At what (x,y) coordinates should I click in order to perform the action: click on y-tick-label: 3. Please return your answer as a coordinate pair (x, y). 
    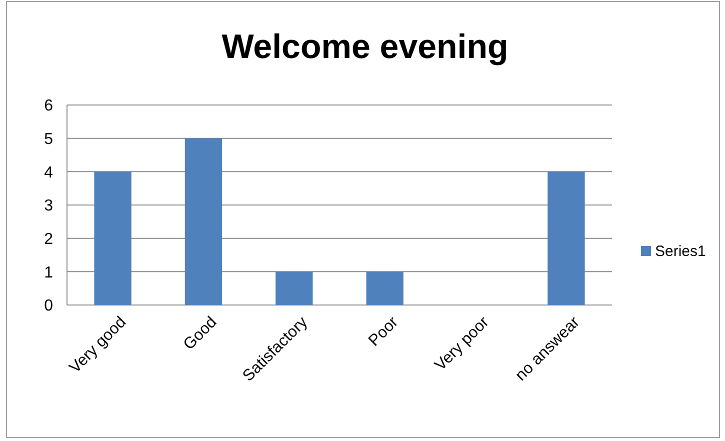
    Looking at the image, I should click on (49, 206).